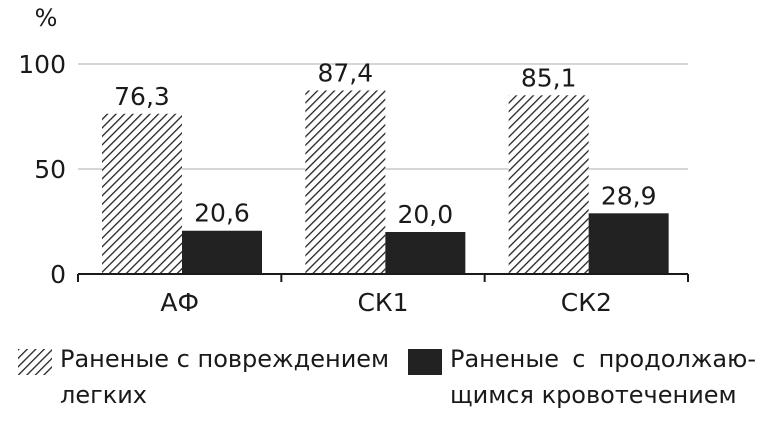 The width and height of the screenshot is (771, 434). Describe the element at coordinates (179, 302) in the screenshot. I see `x-category-label: АФ` at that location.